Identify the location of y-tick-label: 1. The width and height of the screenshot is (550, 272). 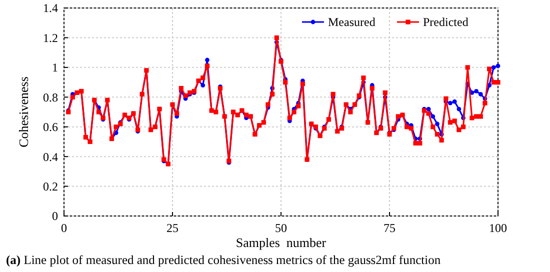
(55, 67).